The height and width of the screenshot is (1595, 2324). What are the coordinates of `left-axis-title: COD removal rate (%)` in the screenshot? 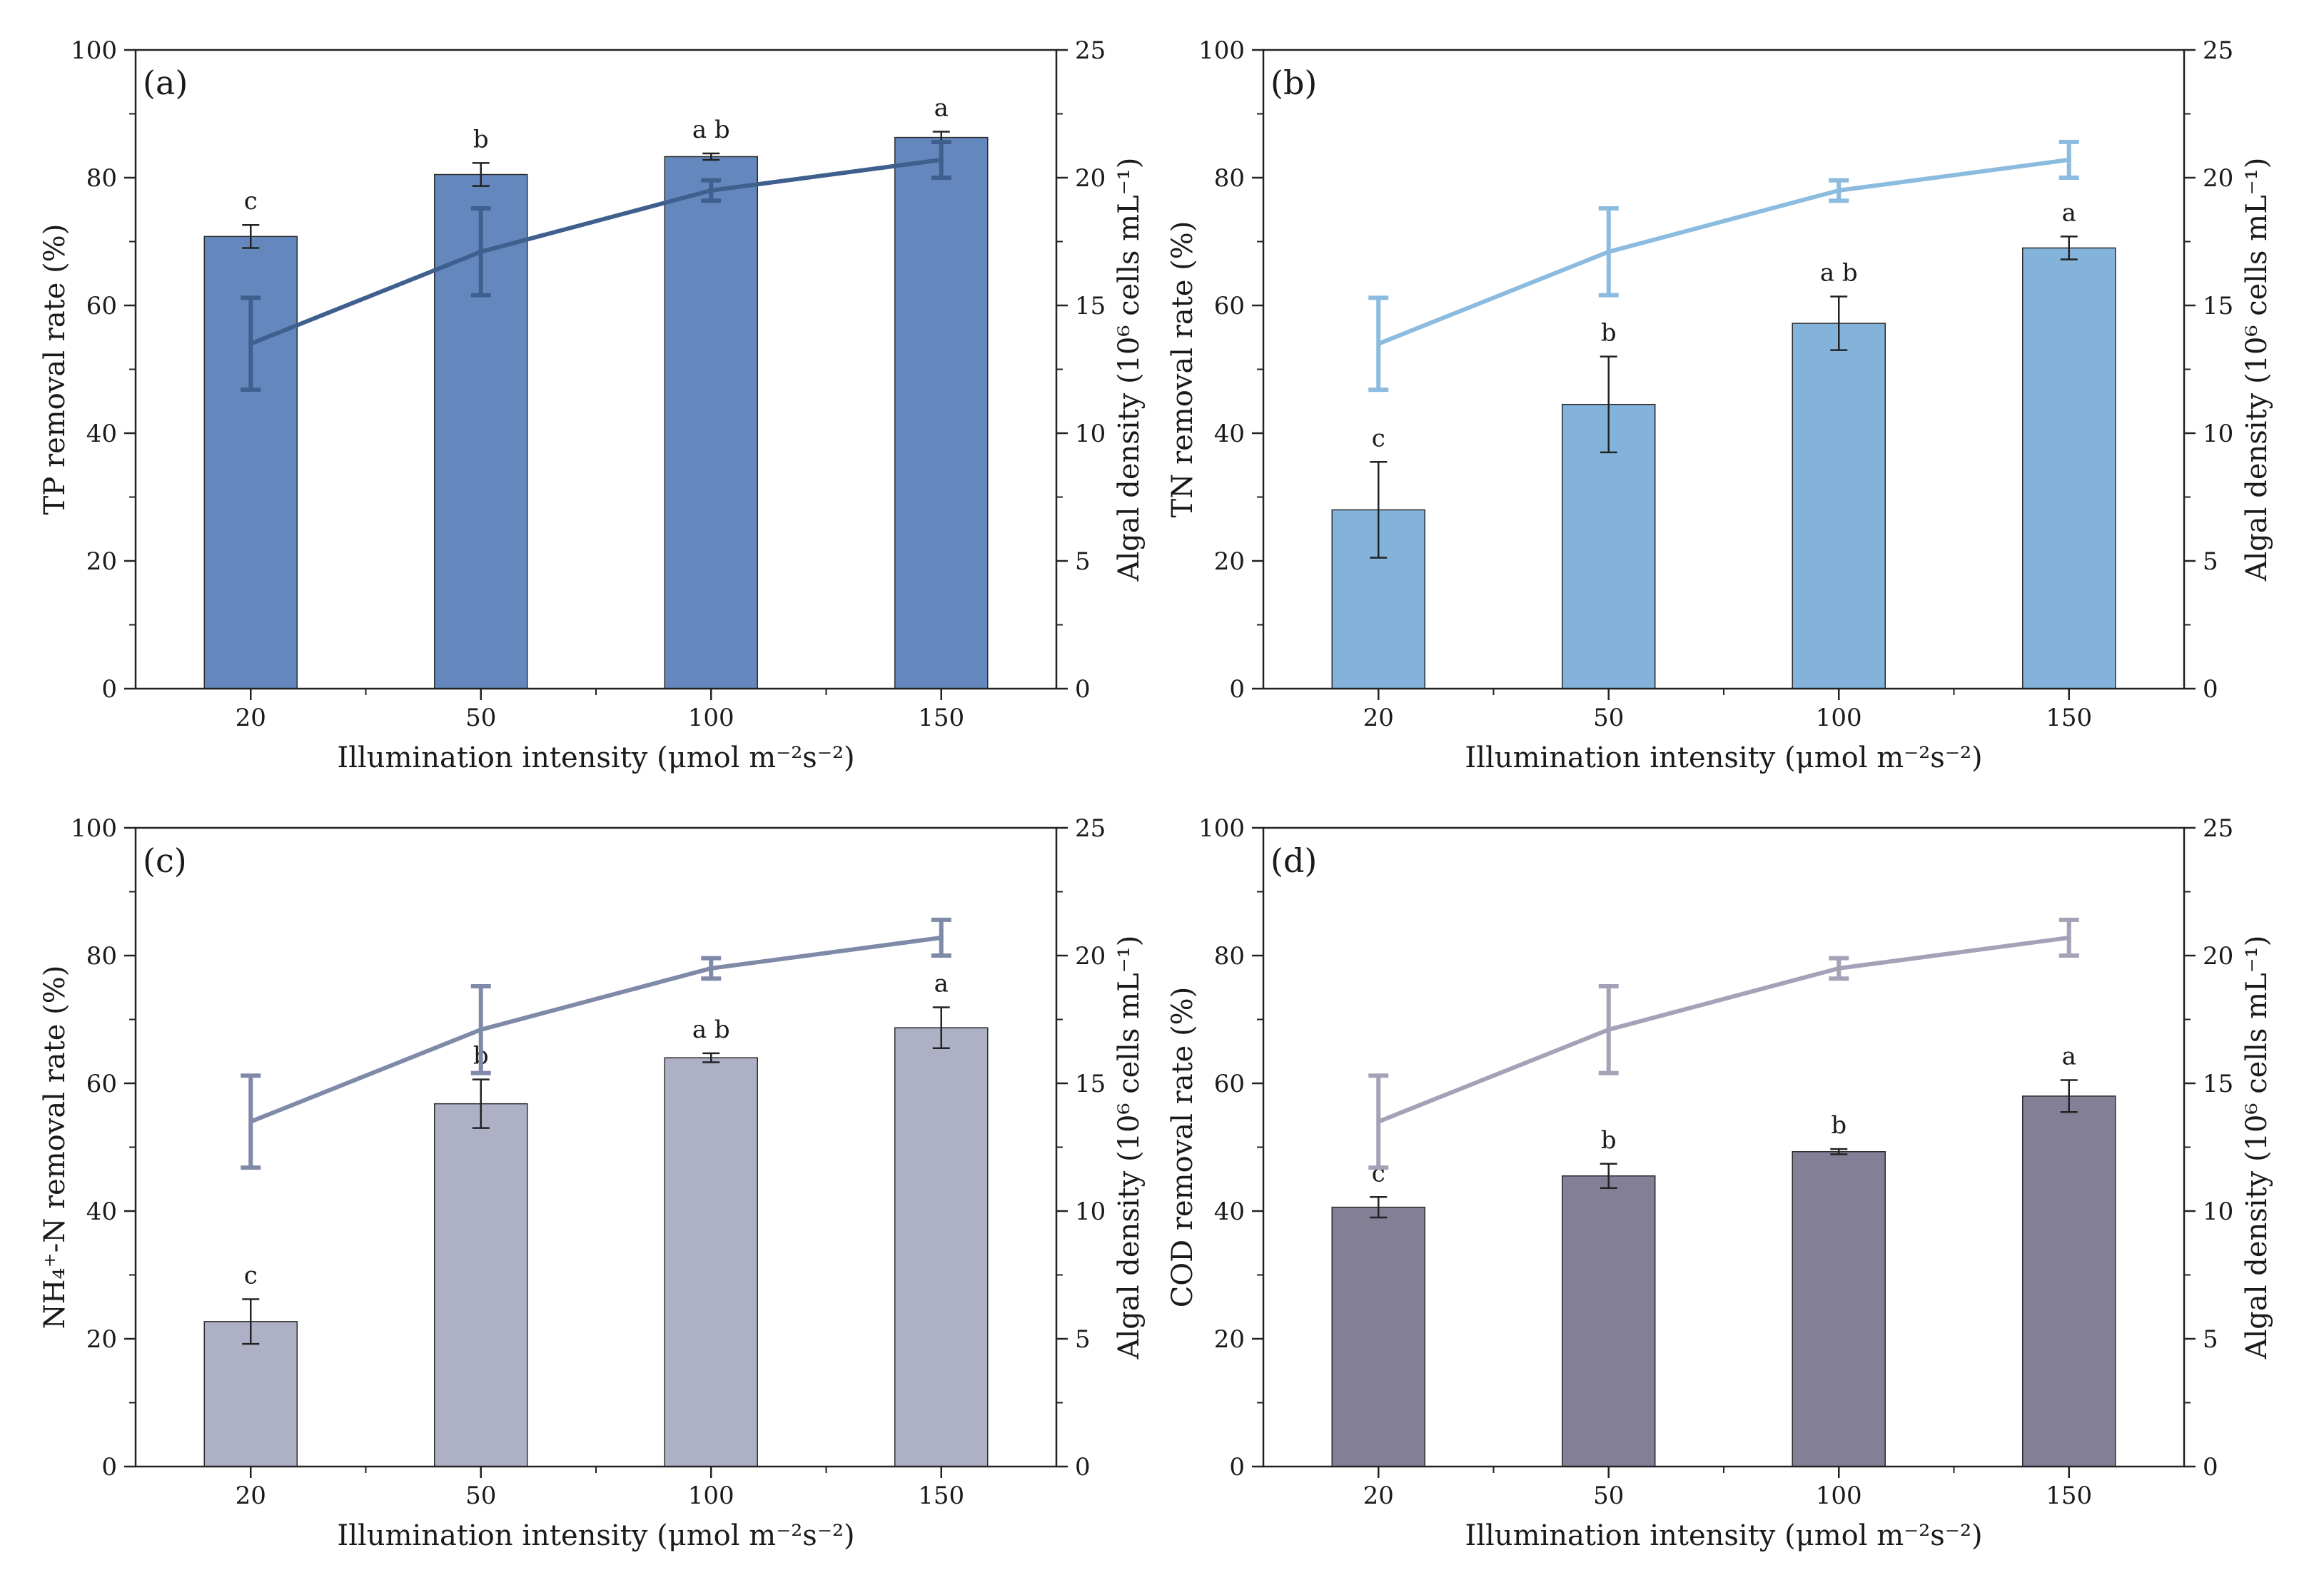 It's located at (1182, 1147).